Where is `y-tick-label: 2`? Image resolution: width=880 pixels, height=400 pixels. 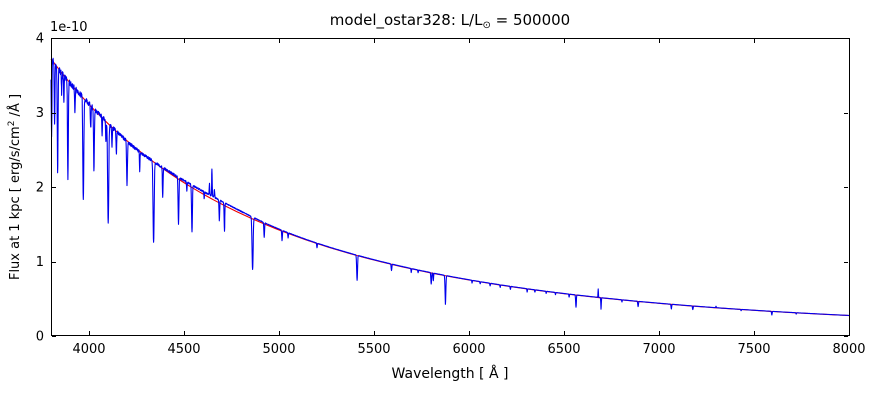 y-tick-label: 2 is located at coordinates (40, 188).